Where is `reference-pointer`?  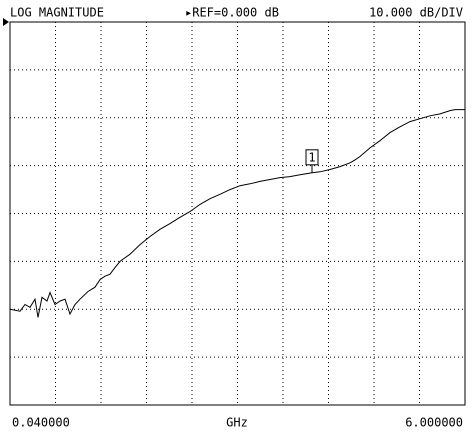 reference-pointer is located at coordinates (6, 22).